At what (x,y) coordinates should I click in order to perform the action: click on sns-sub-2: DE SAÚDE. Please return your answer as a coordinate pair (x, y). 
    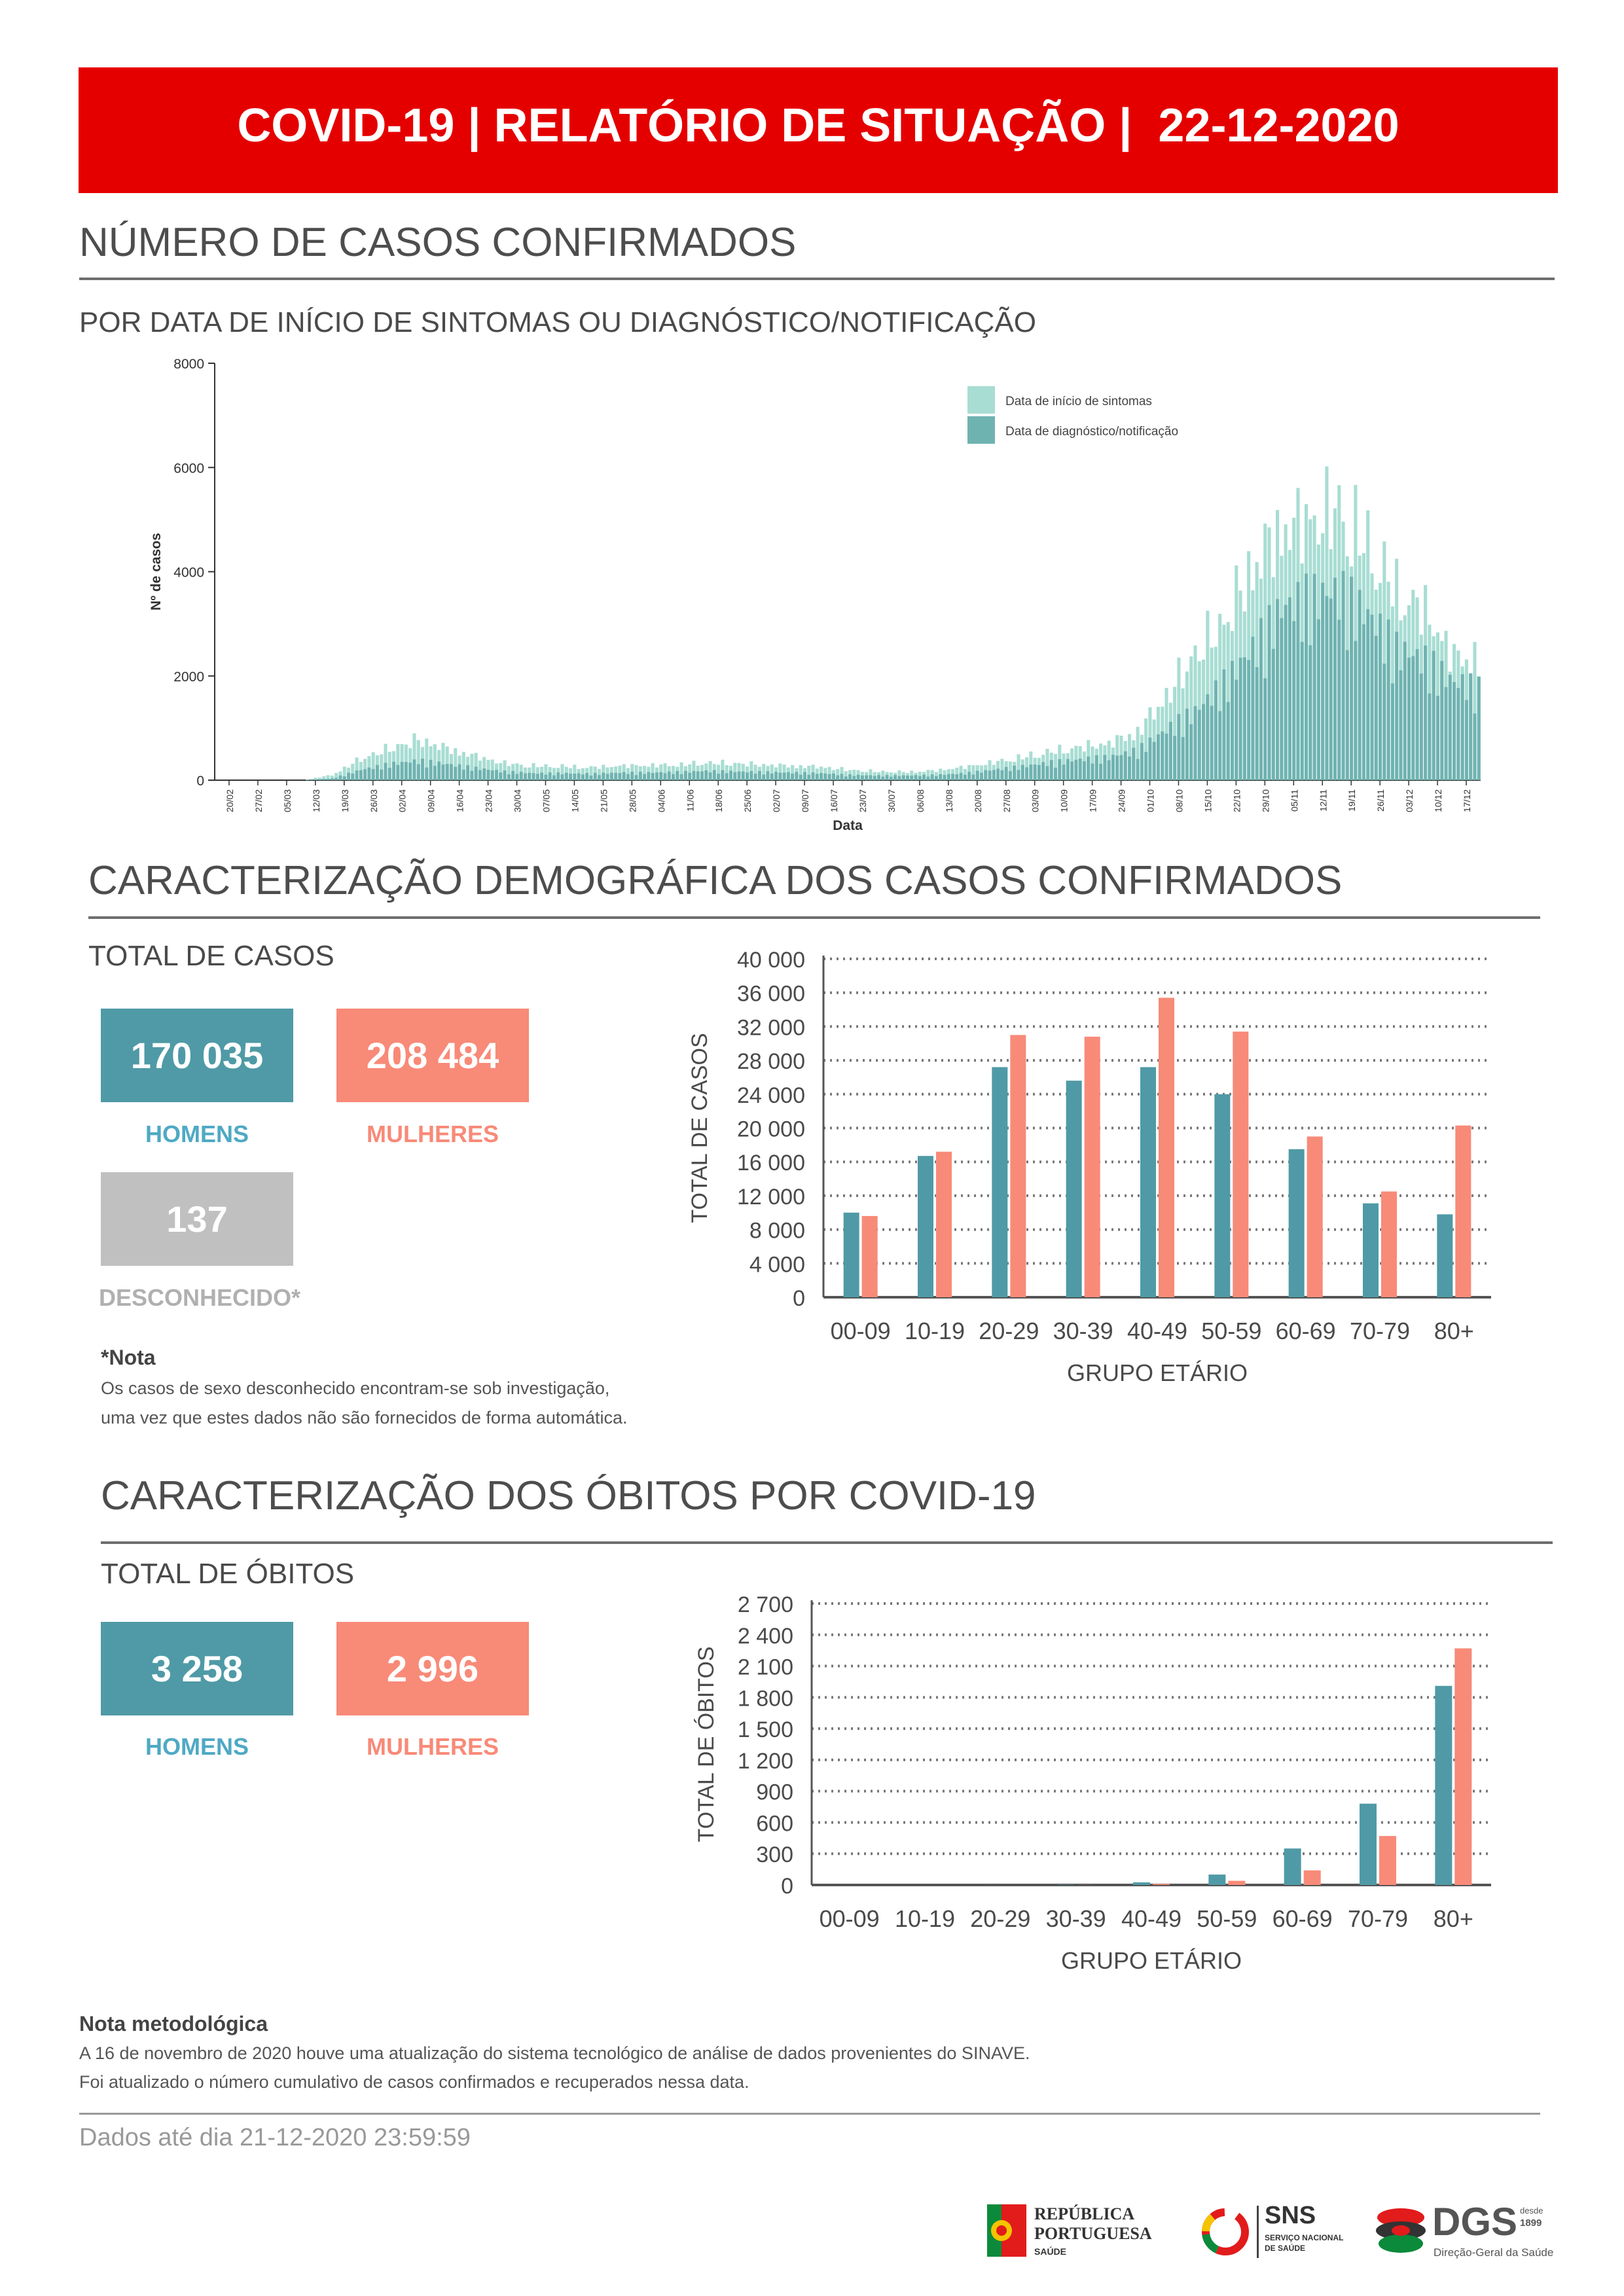
    Looking at the image, I should click on (1285, 2248).